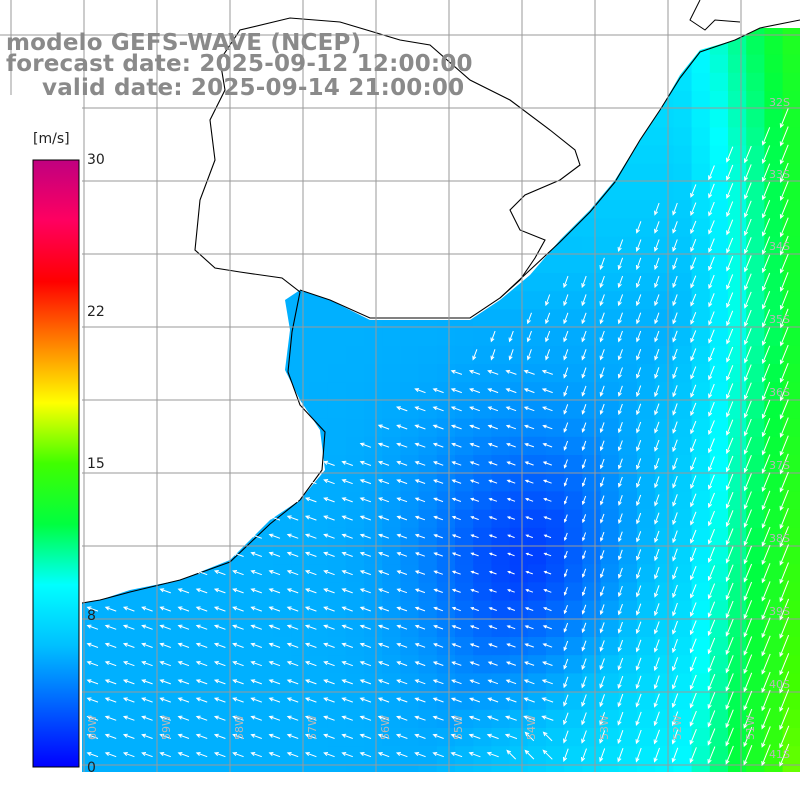  What do you see at coordinates (677, 727) in the screenshot?
I see `longitude-label: 52W` at bounding box center [677, 727].